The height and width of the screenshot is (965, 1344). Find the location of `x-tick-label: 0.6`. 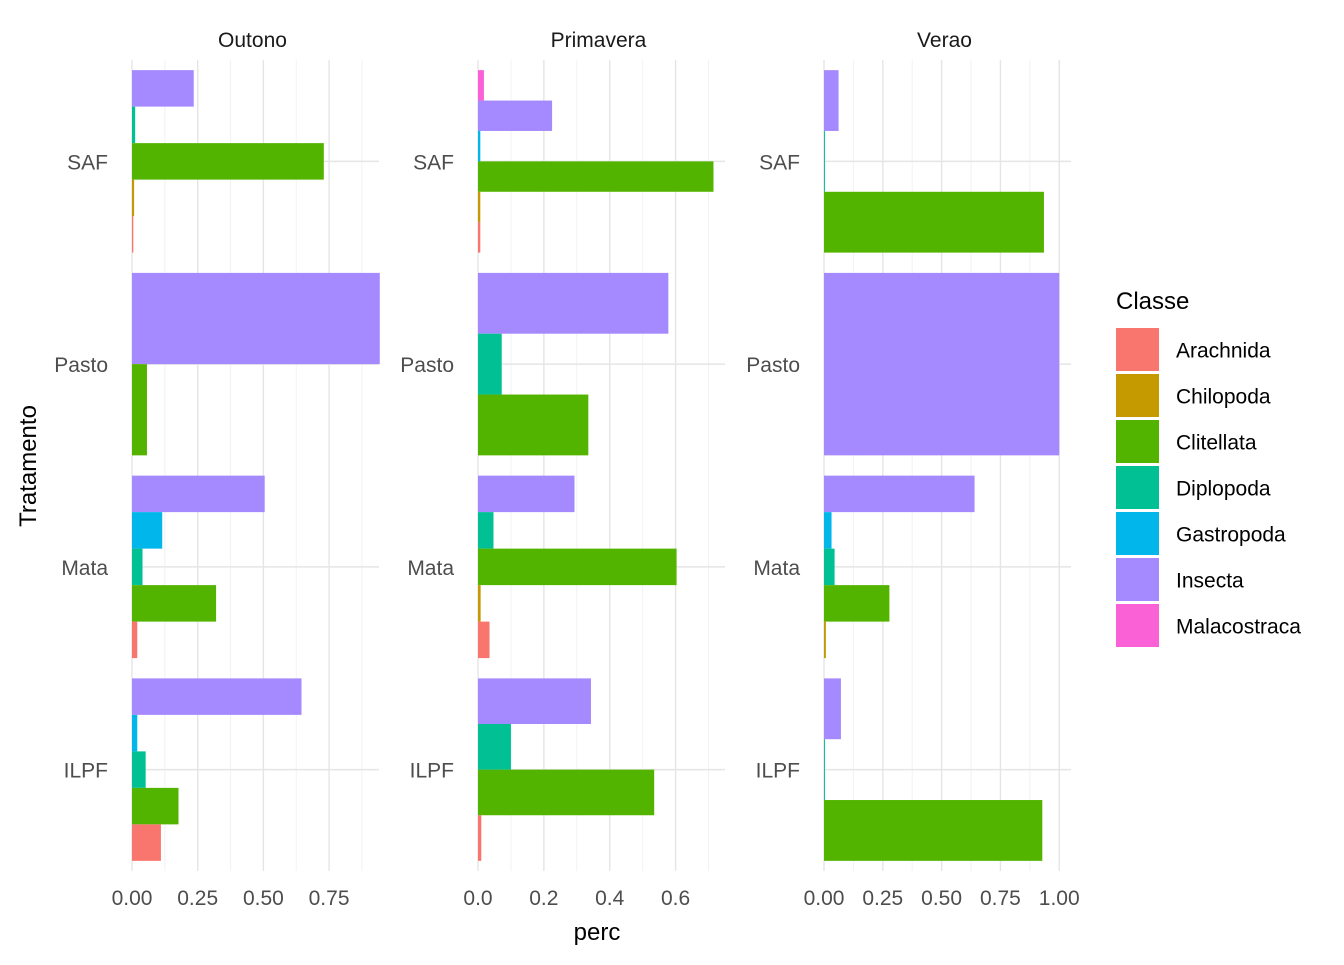

x-tick-label: 0.6 is located at coordinates (675, 898).